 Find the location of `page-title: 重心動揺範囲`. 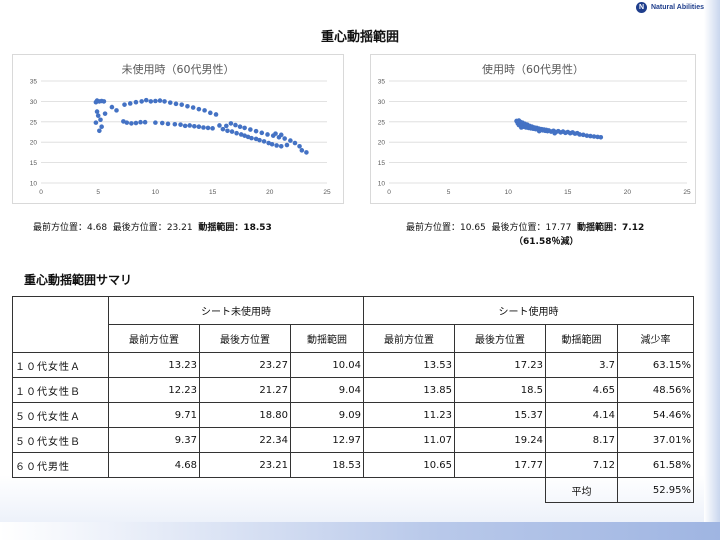

page-title: 重心動揺範囲 is located at coordinates (359, 37).